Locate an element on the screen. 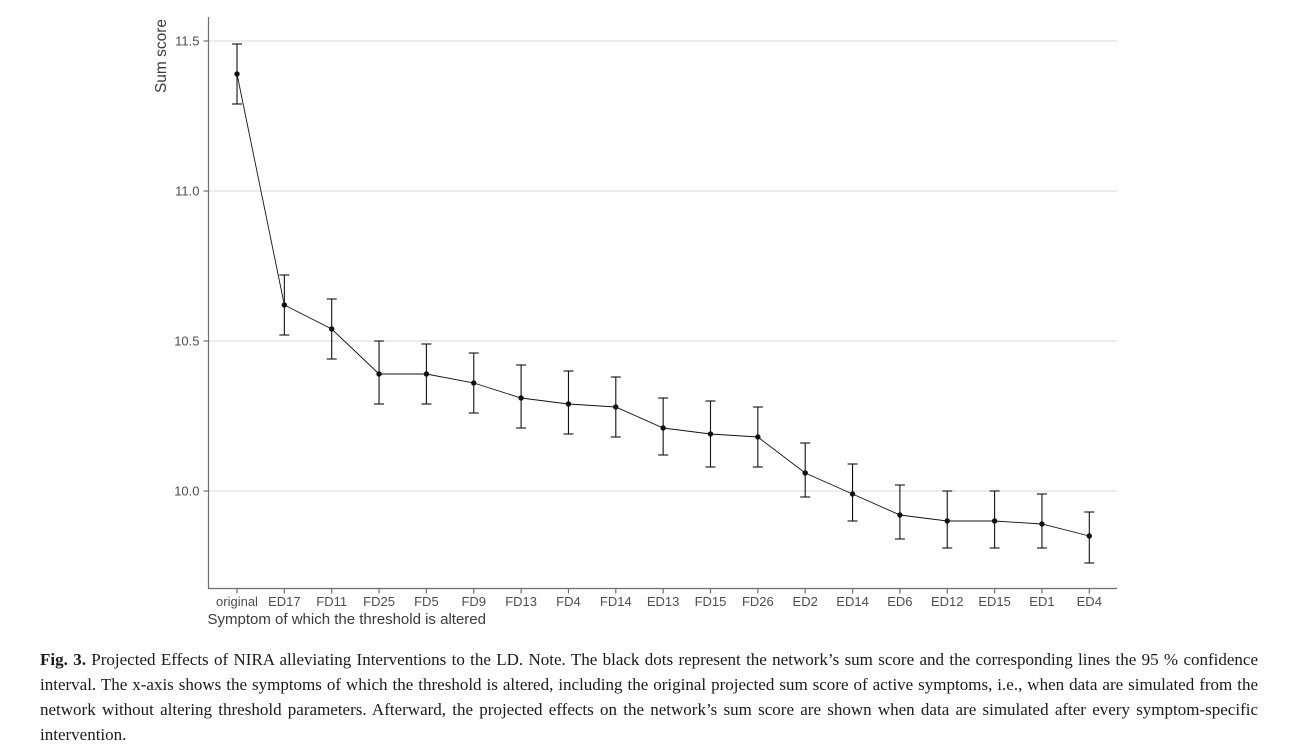  figure-label: Fig. 3. is located at coordinates (63, 659).